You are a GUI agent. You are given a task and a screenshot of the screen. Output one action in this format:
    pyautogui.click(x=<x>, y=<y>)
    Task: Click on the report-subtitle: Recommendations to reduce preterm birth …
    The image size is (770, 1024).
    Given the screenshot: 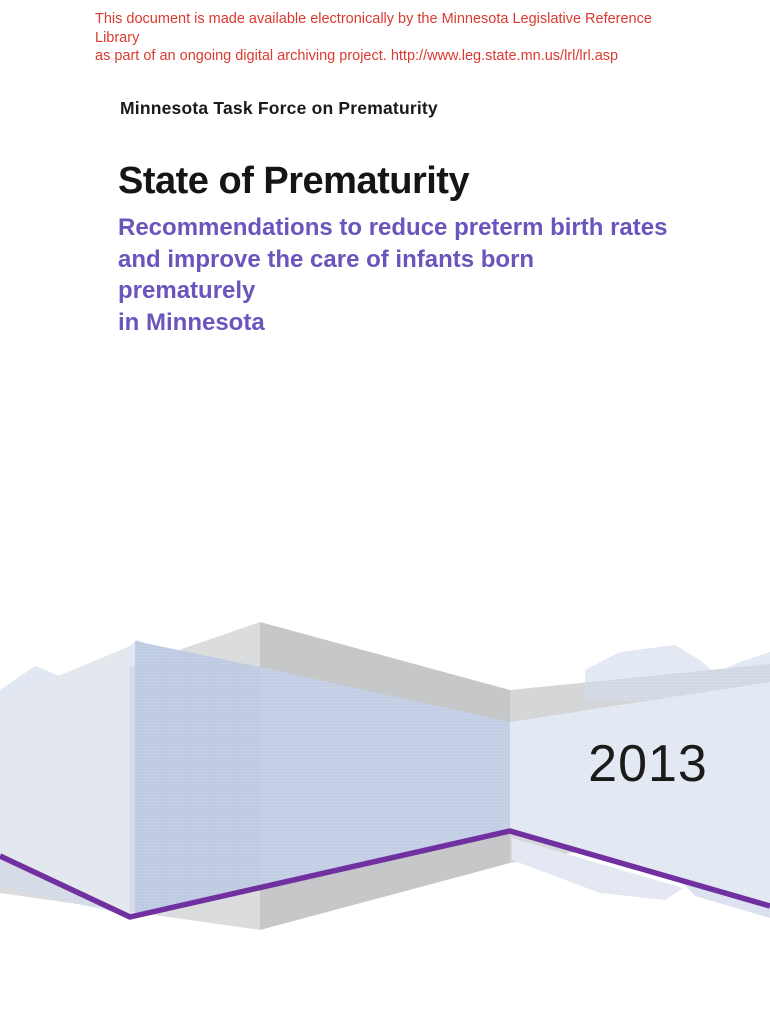 What is the action you would take?
    pyautogui.click(x=398, y=275)
    